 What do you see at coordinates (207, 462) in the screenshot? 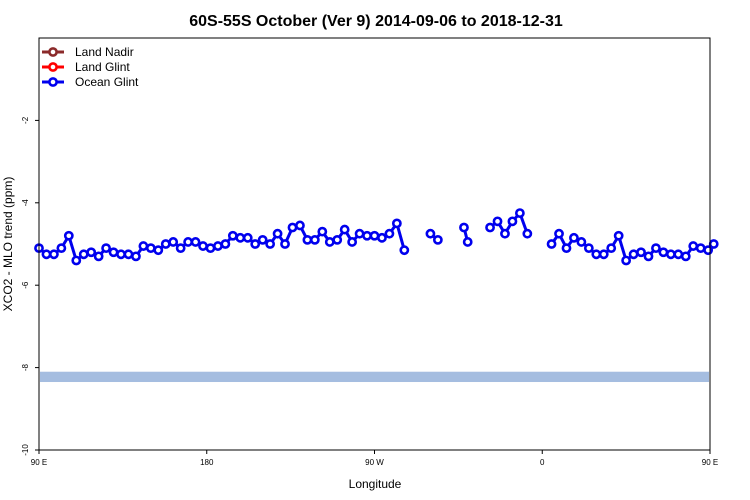
I see `x-tick-label: 180` at bounding box center [207, 462].